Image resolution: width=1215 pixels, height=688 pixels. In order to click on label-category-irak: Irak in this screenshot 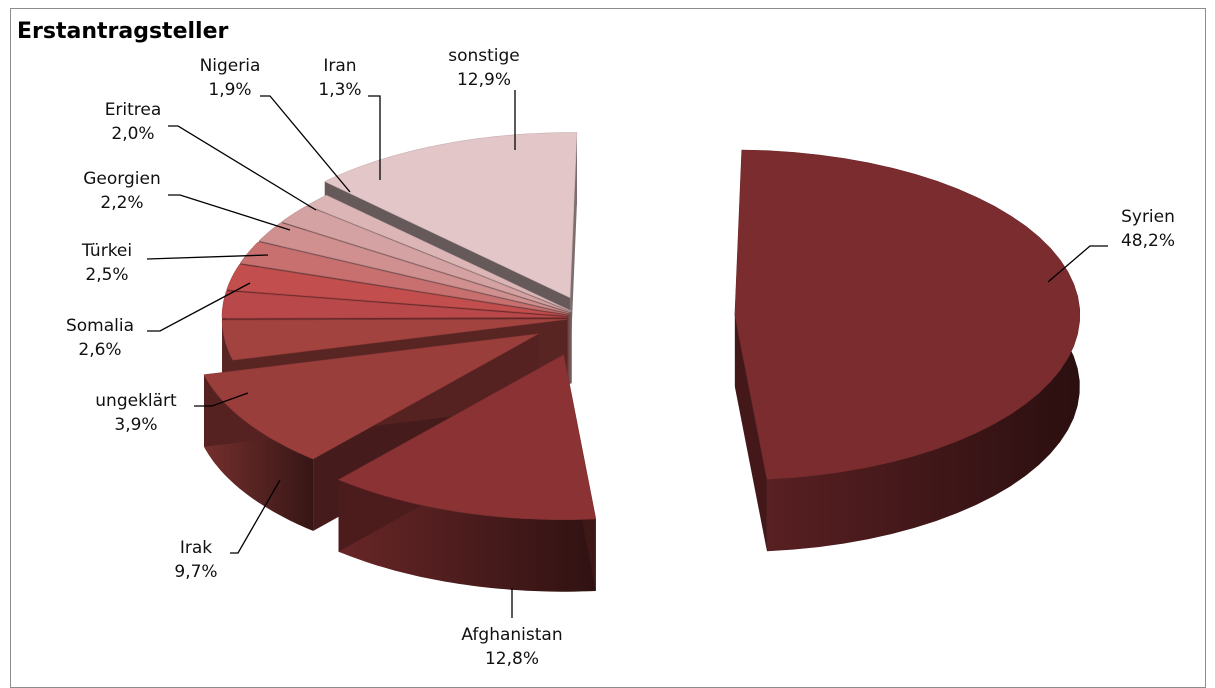, I will do `click(196, 548)`.